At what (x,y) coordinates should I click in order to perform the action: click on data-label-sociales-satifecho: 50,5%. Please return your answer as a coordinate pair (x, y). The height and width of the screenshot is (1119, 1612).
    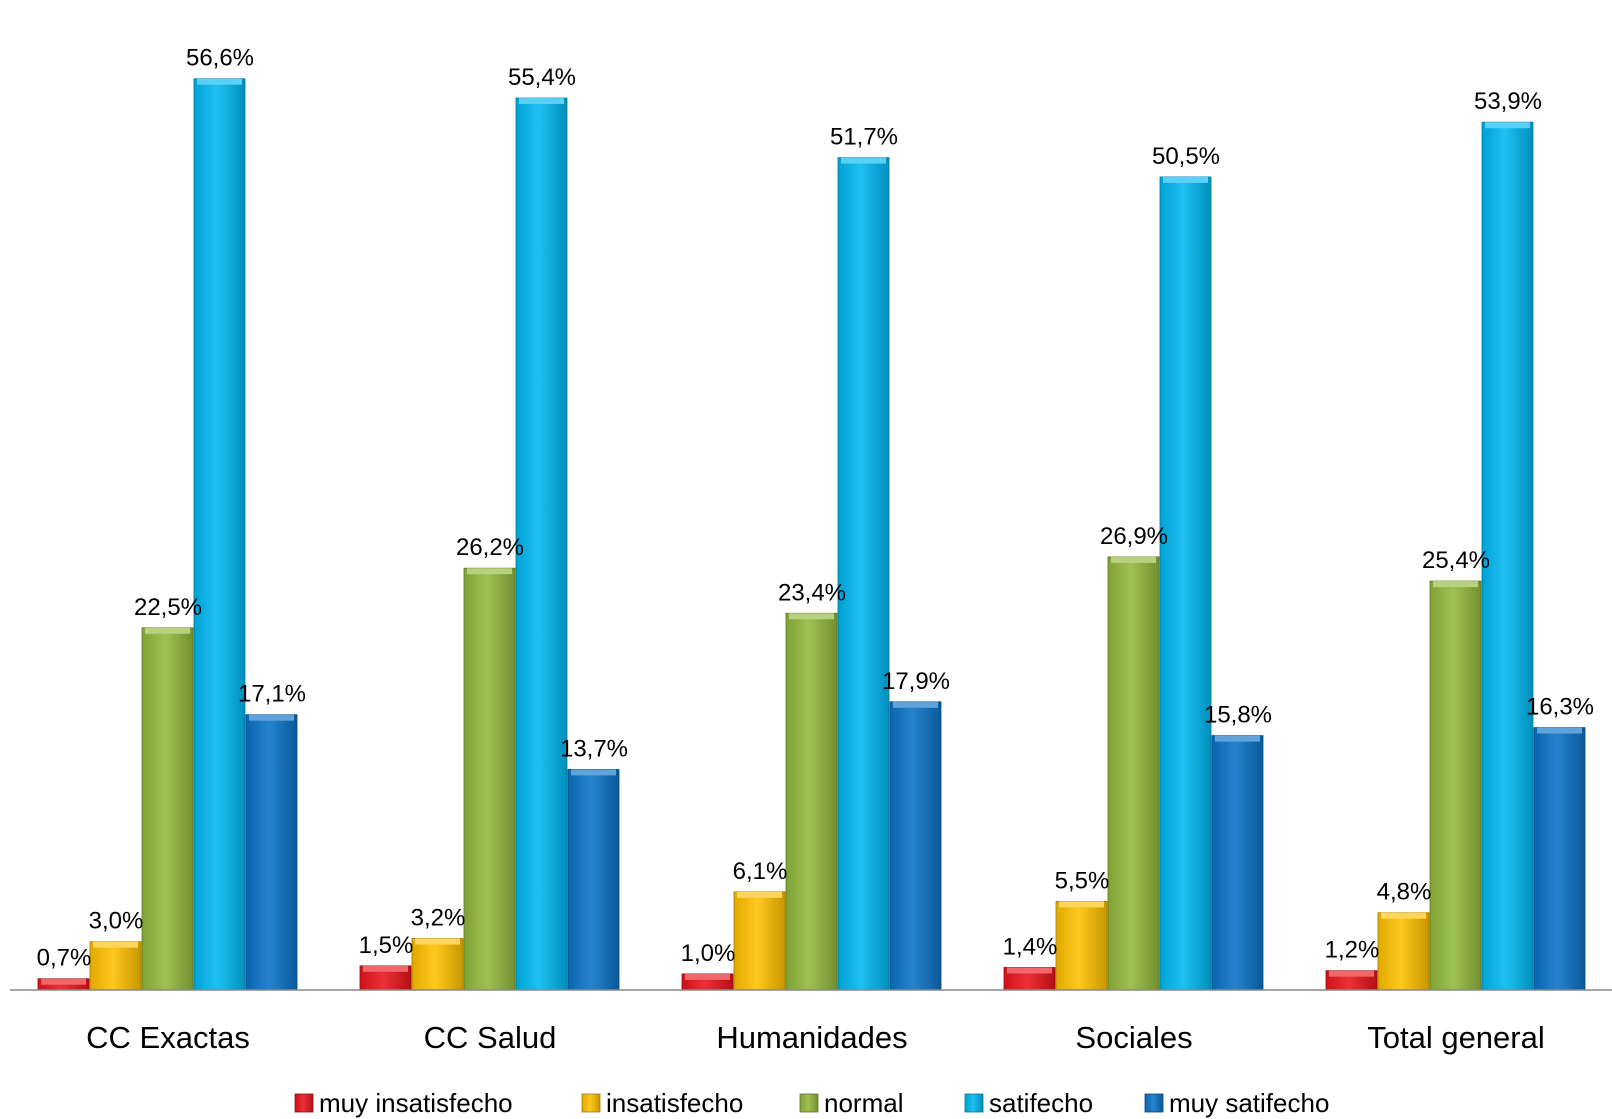
    Looking at the image, I should click on (1186, 156).